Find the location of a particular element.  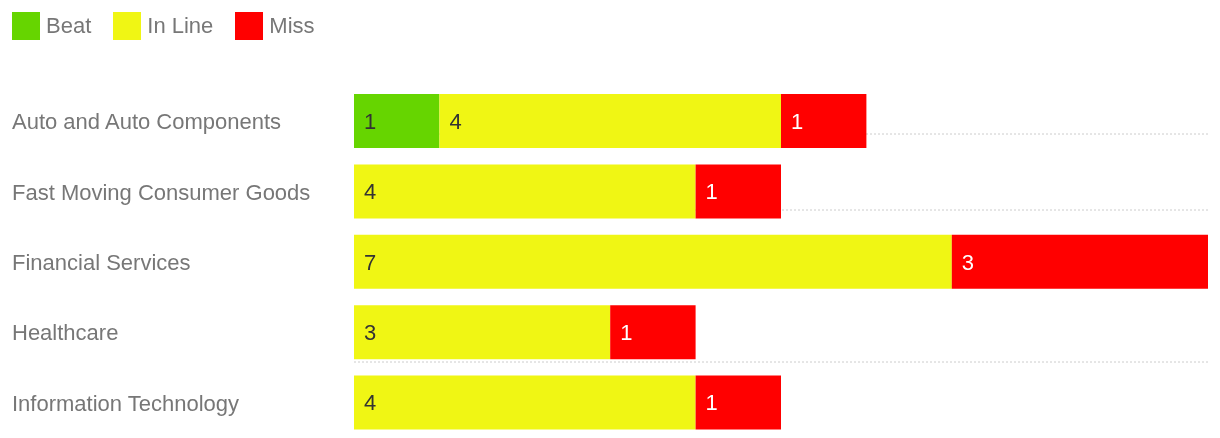

y-tick-label: Financial Services is located at coordinates (101, 262).